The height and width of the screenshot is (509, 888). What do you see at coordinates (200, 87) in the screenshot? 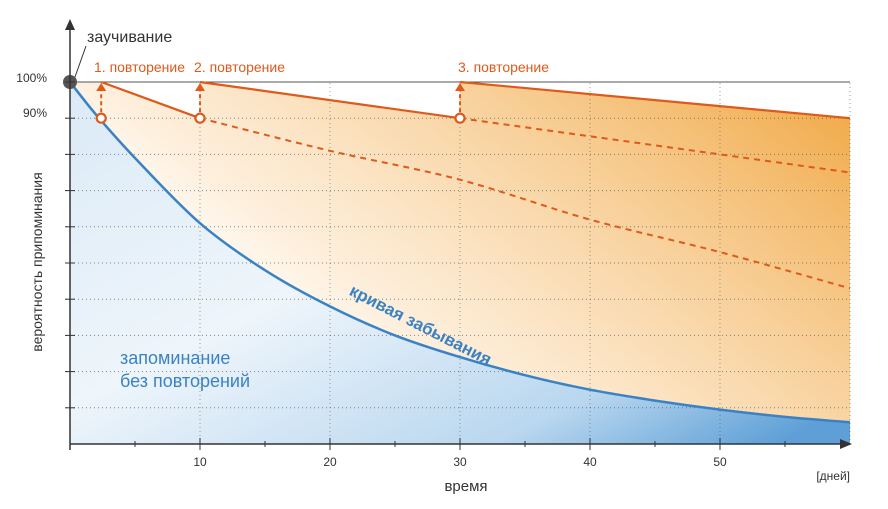
I see `repetition-2-arrow-head` at bounding box center [200, 87].